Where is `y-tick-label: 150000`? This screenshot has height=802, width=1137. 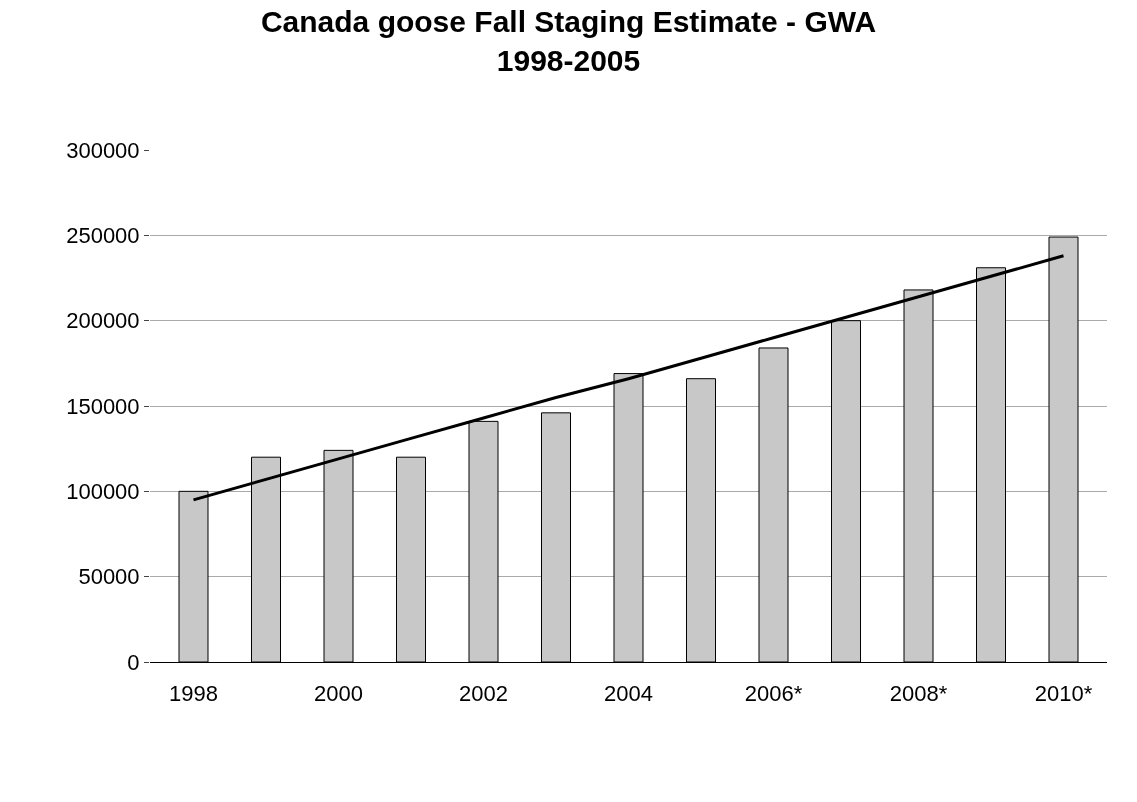 y-tick-label: 150000 is located at coordinates (103, 406).